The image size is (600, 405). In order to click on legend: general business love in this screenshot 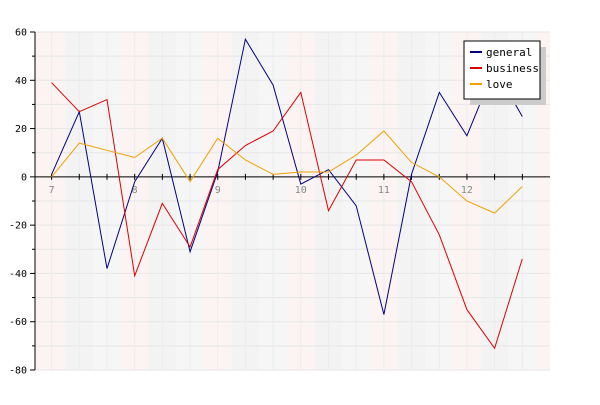, I will do `click(504, 72)`.